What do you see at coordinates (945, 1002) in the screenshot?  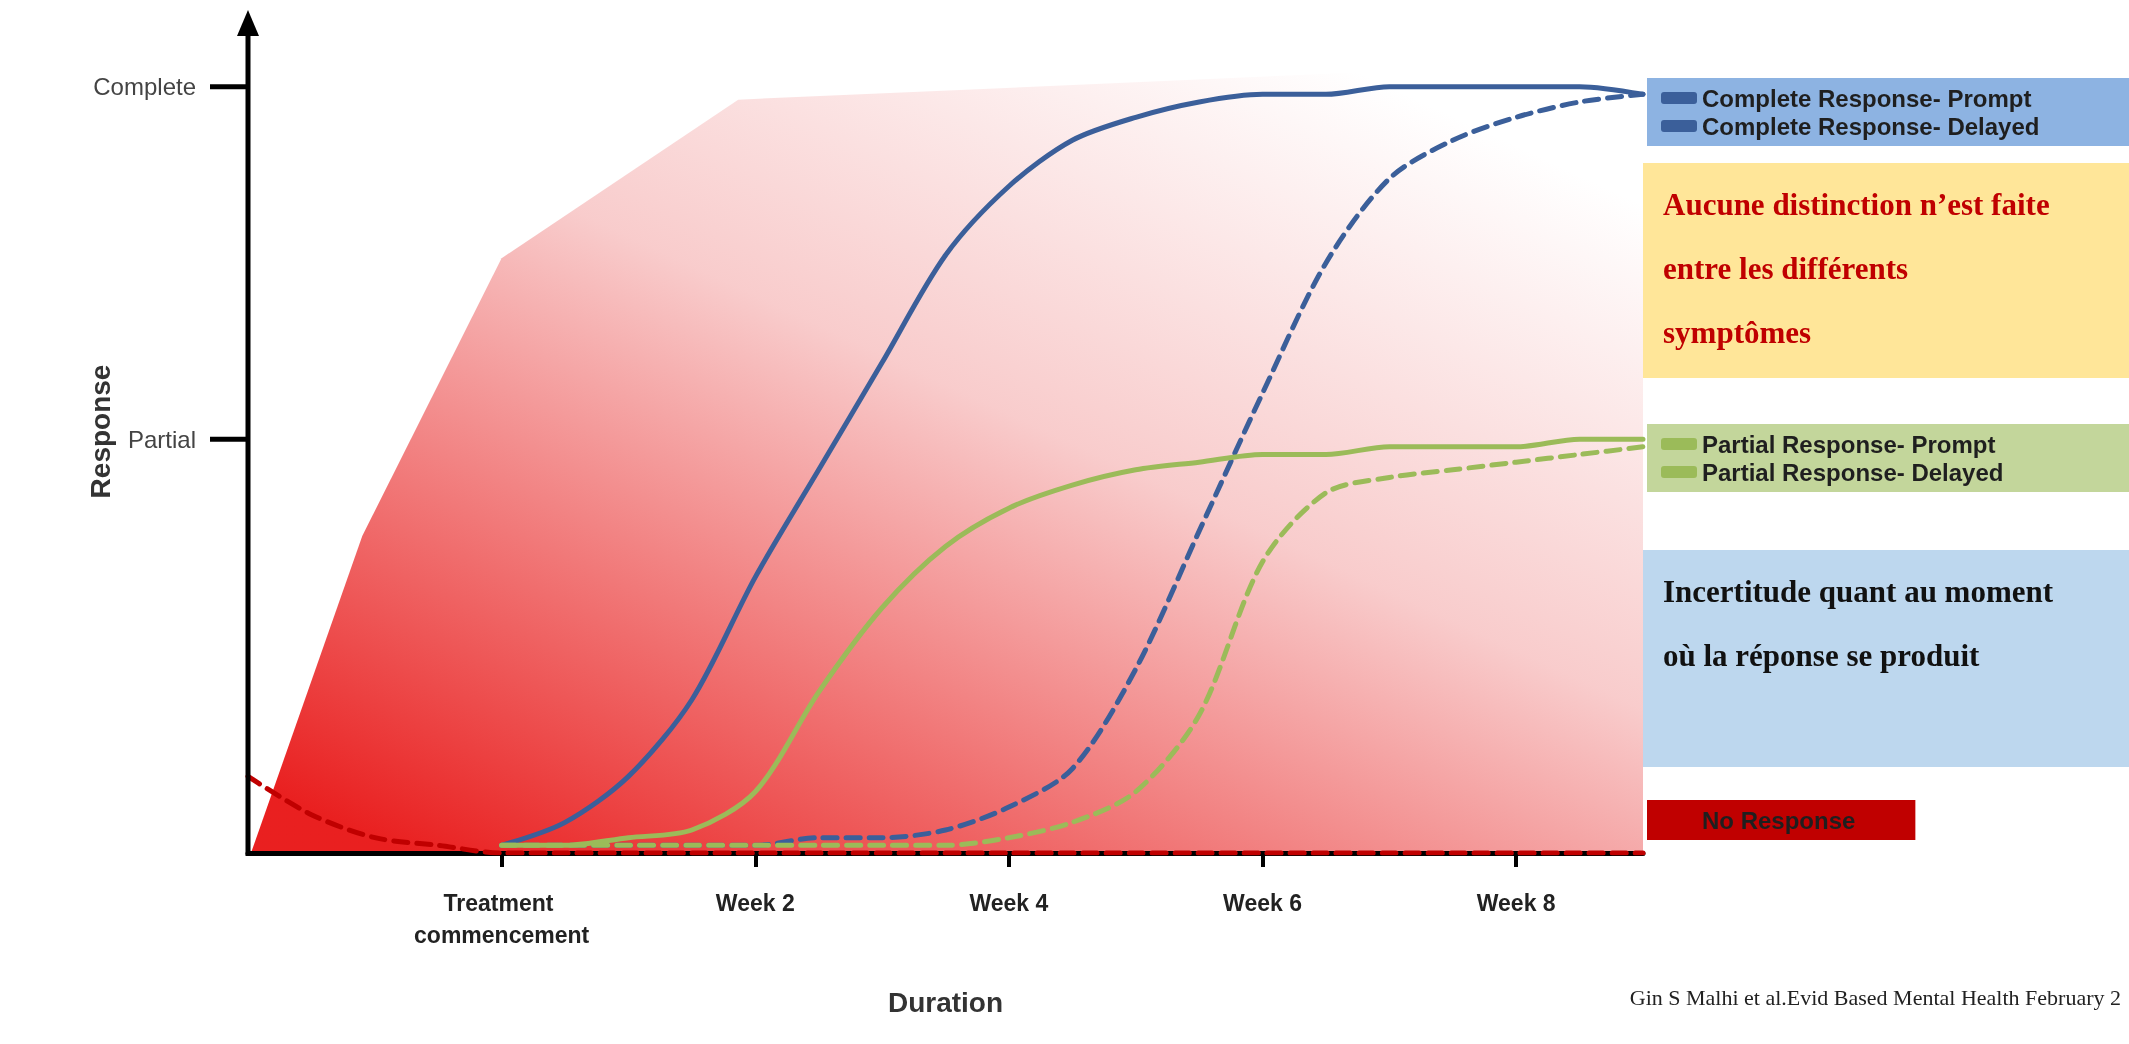 I see `x-axis-title: Duration` at bounding box center [945, 1002].